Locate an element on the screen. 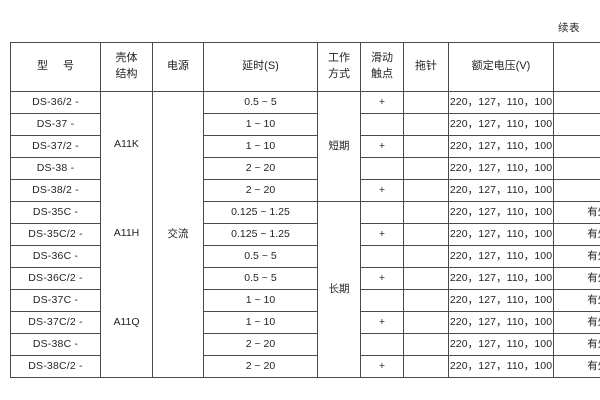 Image resolution: width=600 pixels, height=400 pixels. header-case-structure-line2: 结构 is located at coordinates (126, 74).